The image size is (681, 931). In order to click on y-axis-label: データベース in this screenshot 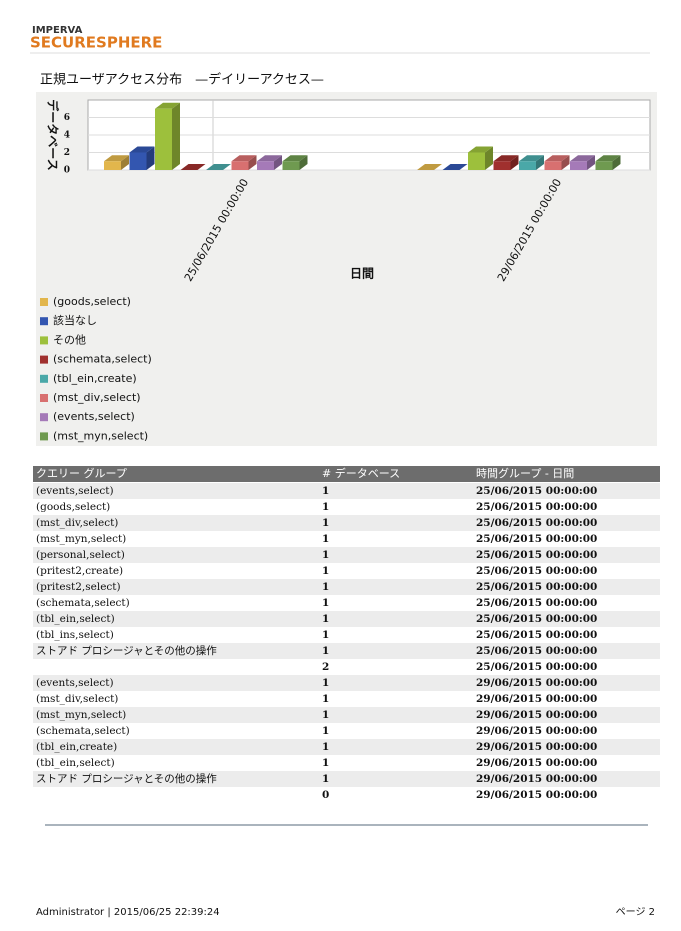, I will do `click(53, 134)`.